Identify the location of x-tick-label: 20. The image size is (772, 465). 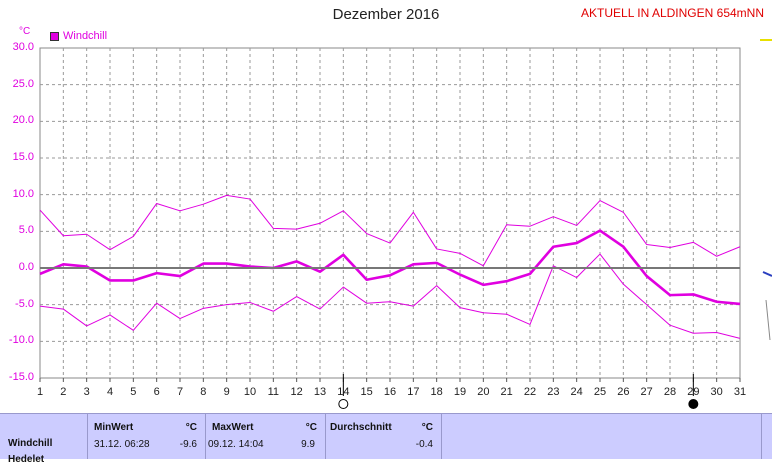
(483, 392).